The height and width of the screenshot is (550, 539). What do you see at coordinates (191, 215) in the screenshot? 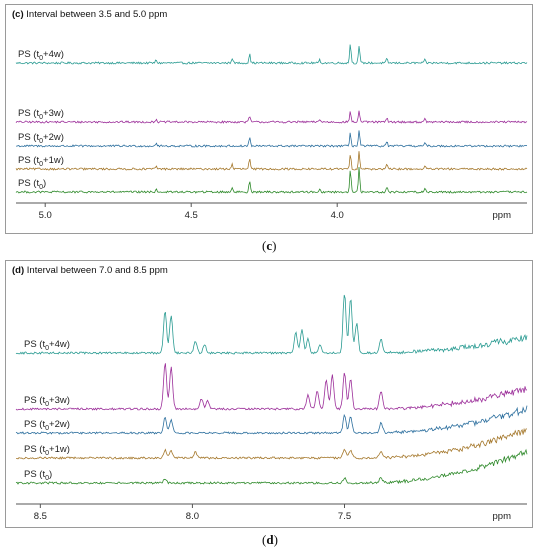
I see `x-tick-label: 4.5` at bounding box center [191, 215].